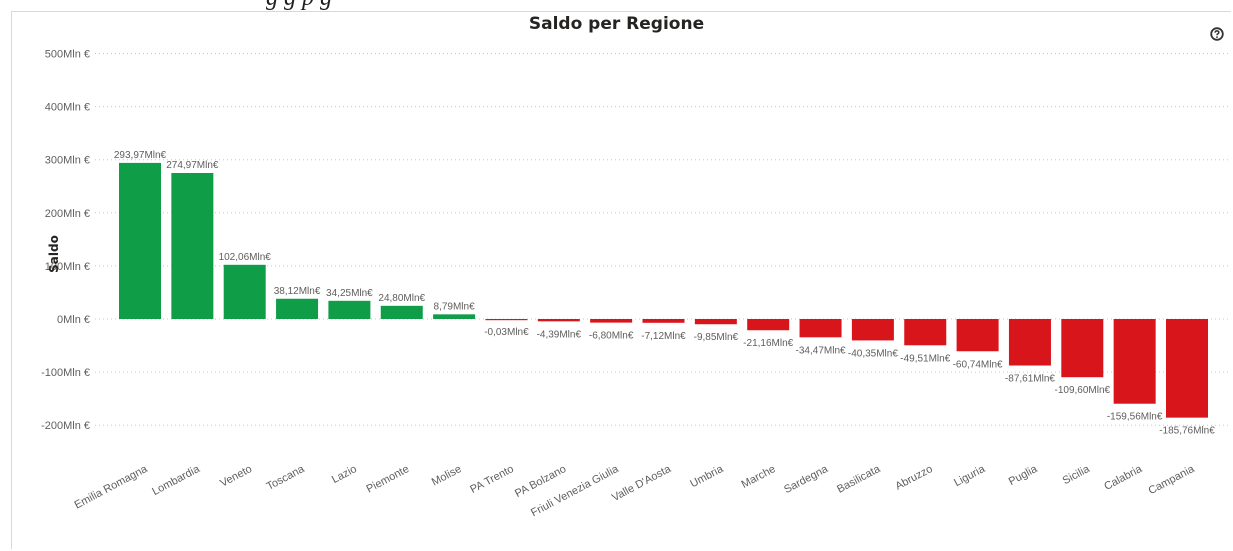 The width and height of the screenshot is (1233, 551). I want to click on data-label: -49,51Mln€, so click(925, 358).